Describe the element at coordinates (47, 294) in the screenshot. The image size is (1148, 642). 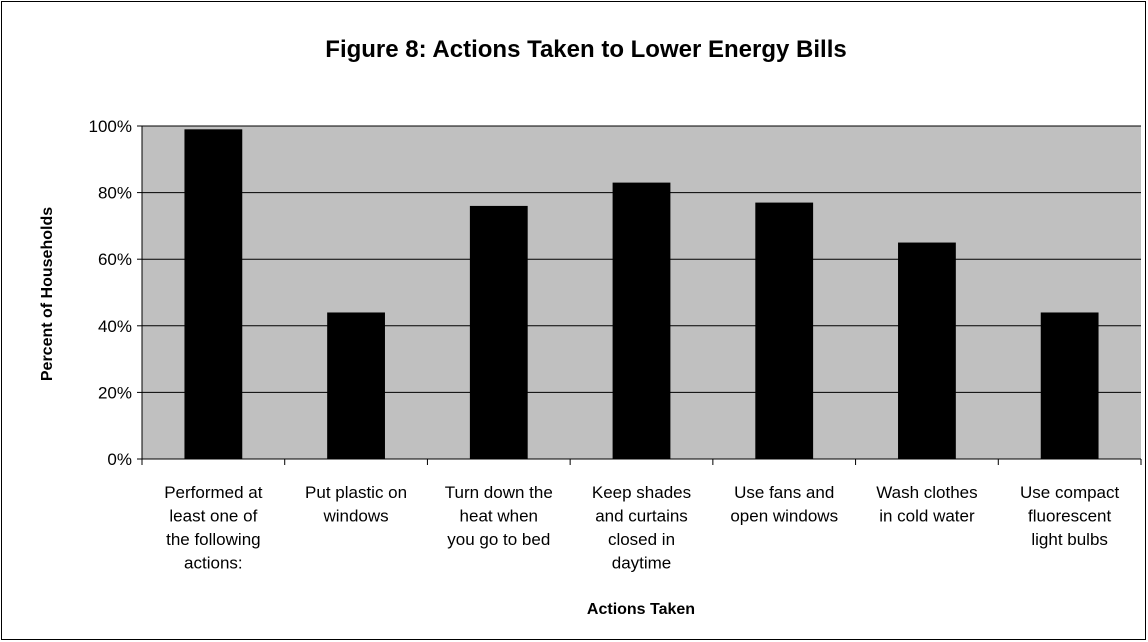
I see `y-axis-title: Percent of Households` at that location.